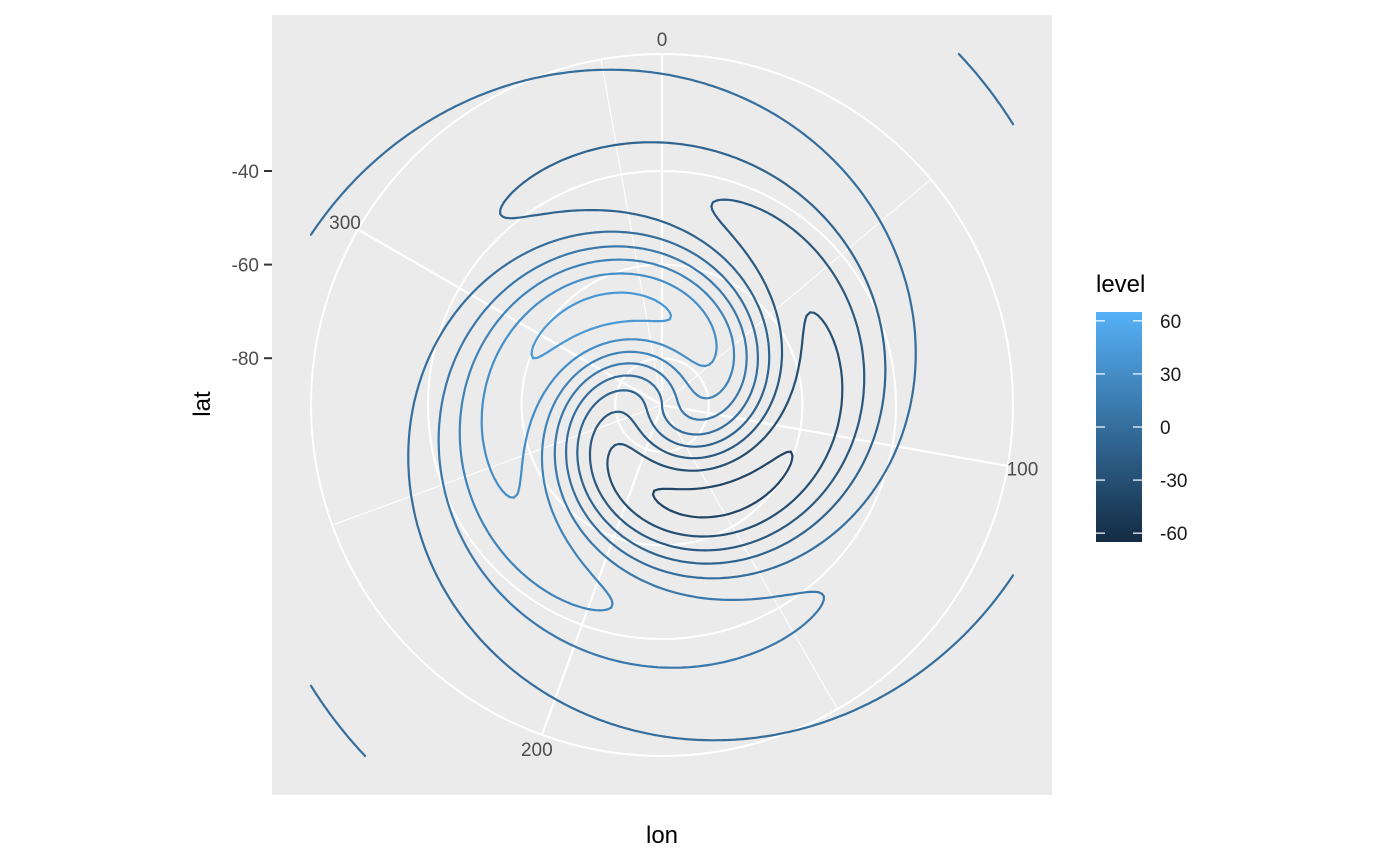 The image size is (1400, 866). I want to click on lon-tick-label: 0, so click(662, 40).